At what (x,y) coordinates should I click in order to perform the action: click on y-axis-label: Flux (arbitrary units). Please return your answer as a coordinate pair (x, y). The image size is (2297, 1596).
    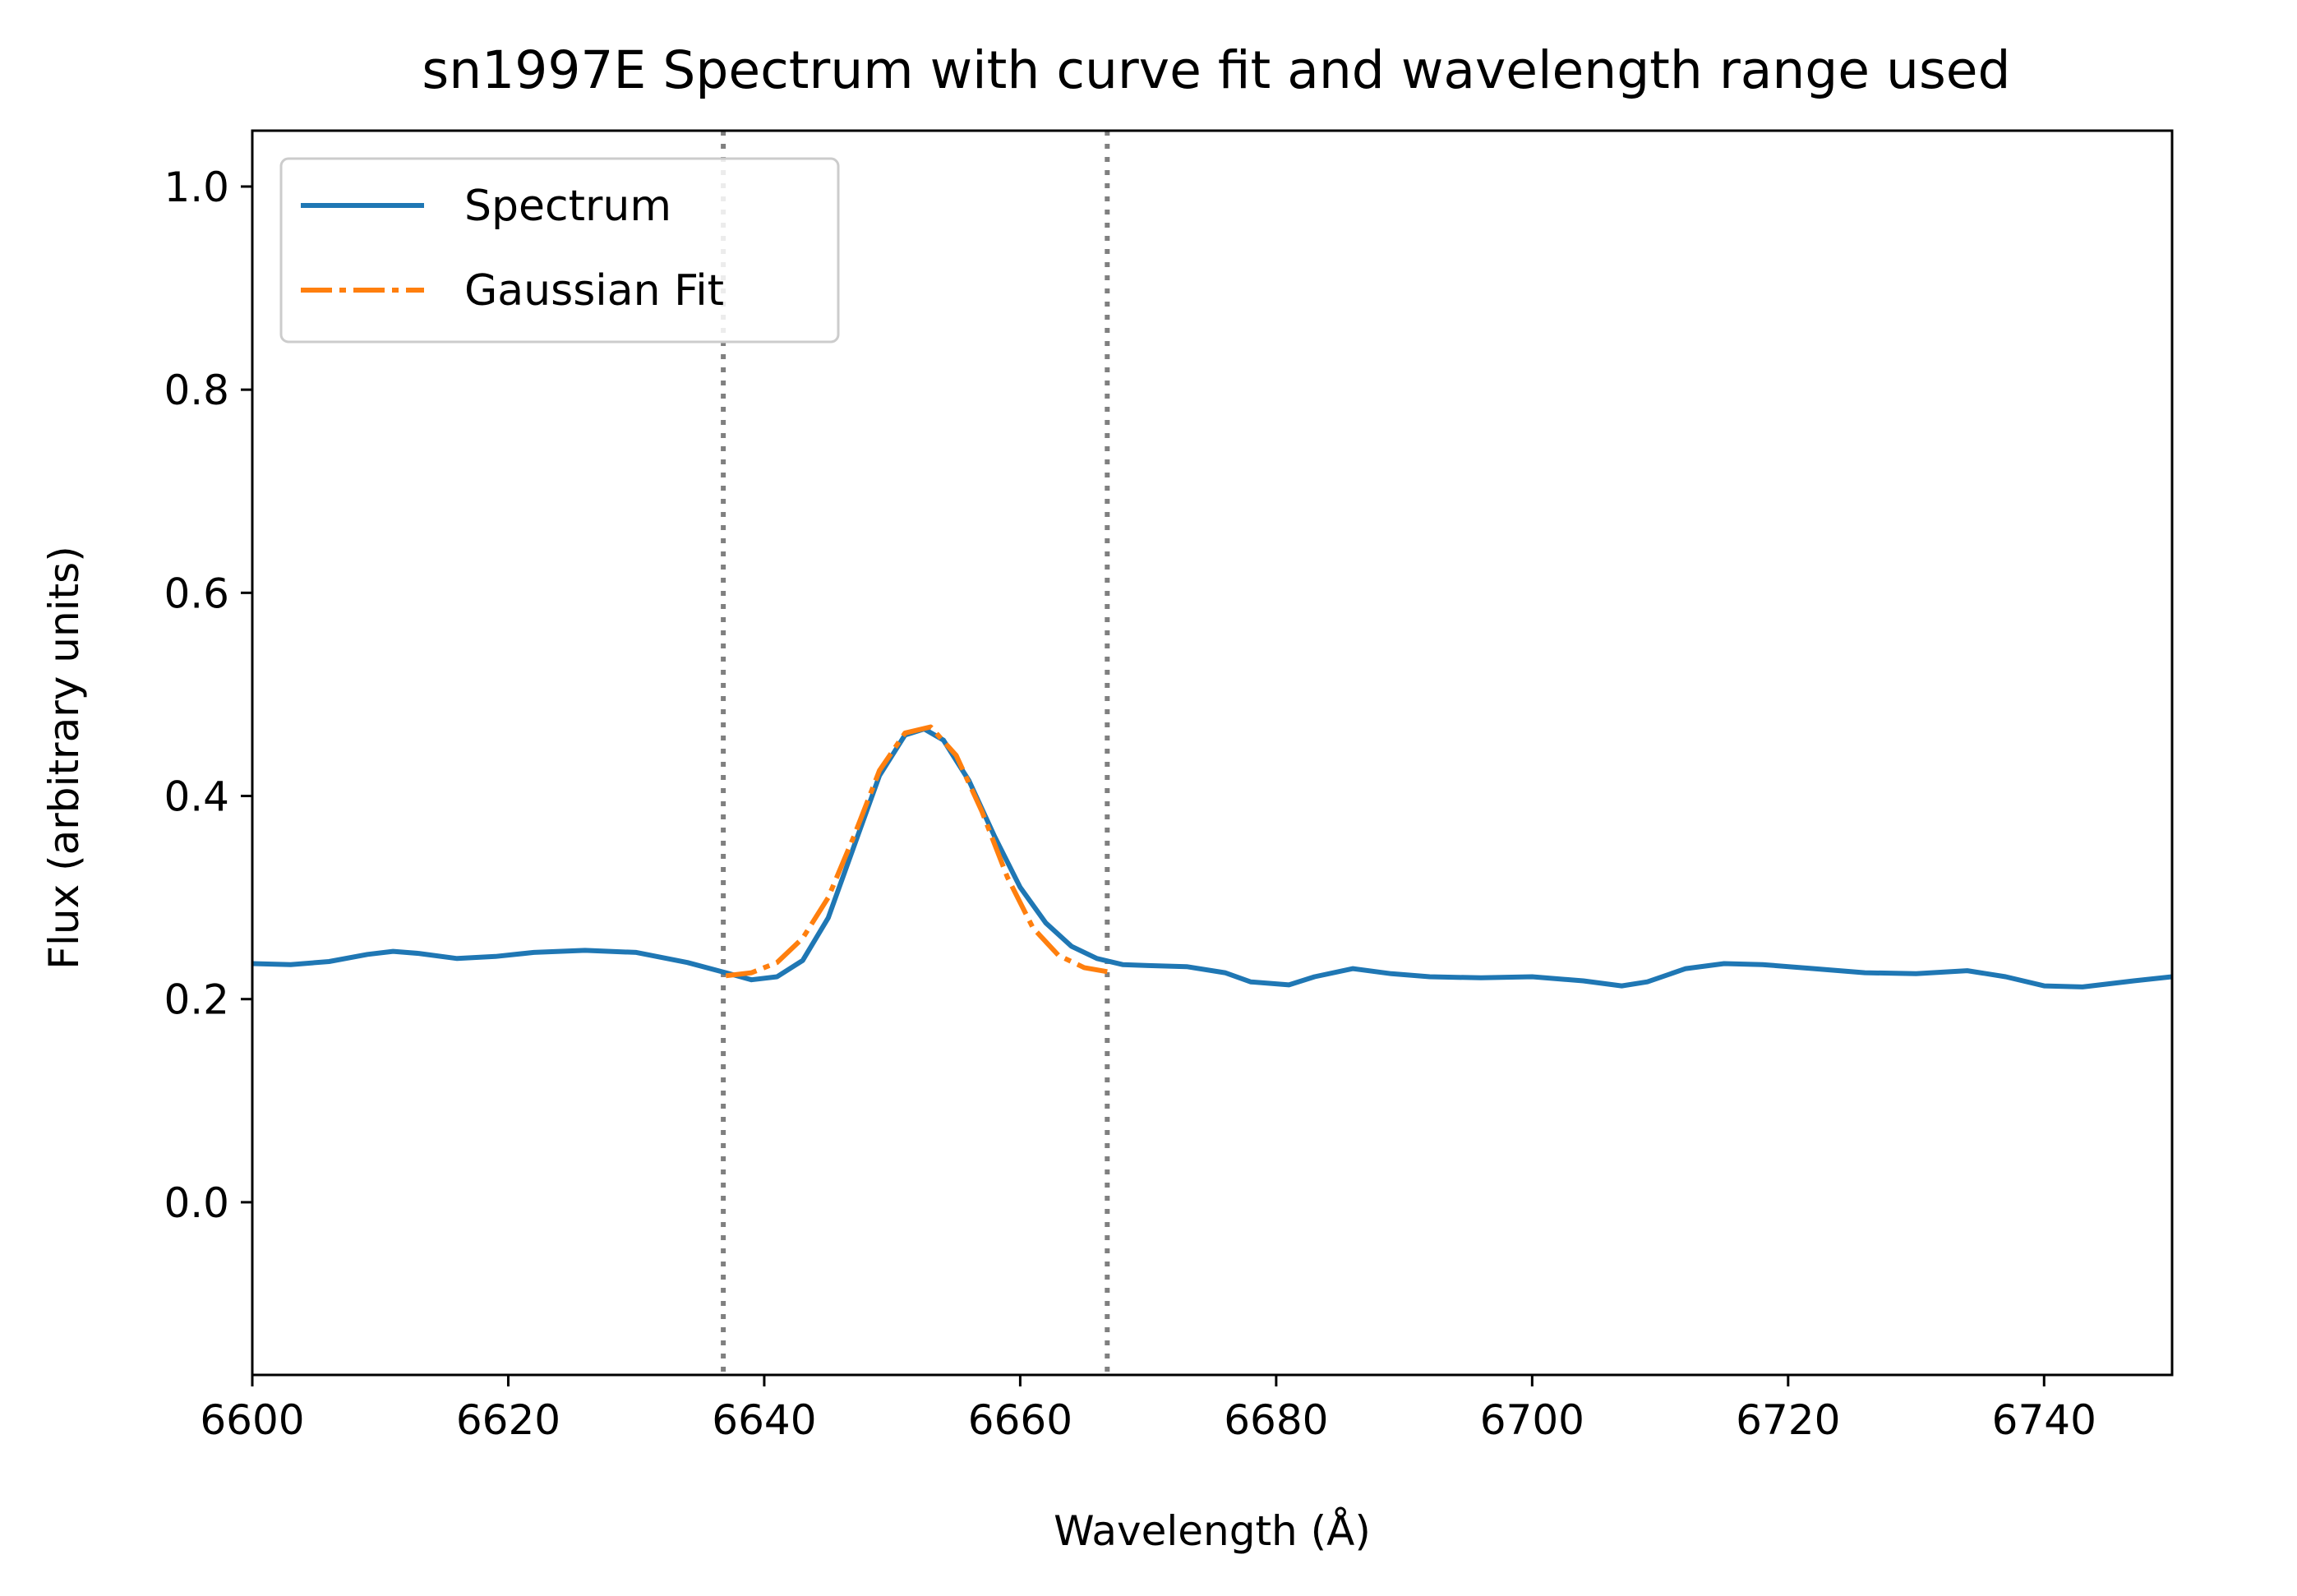
    Looking at the image, I should click on (64, 758).